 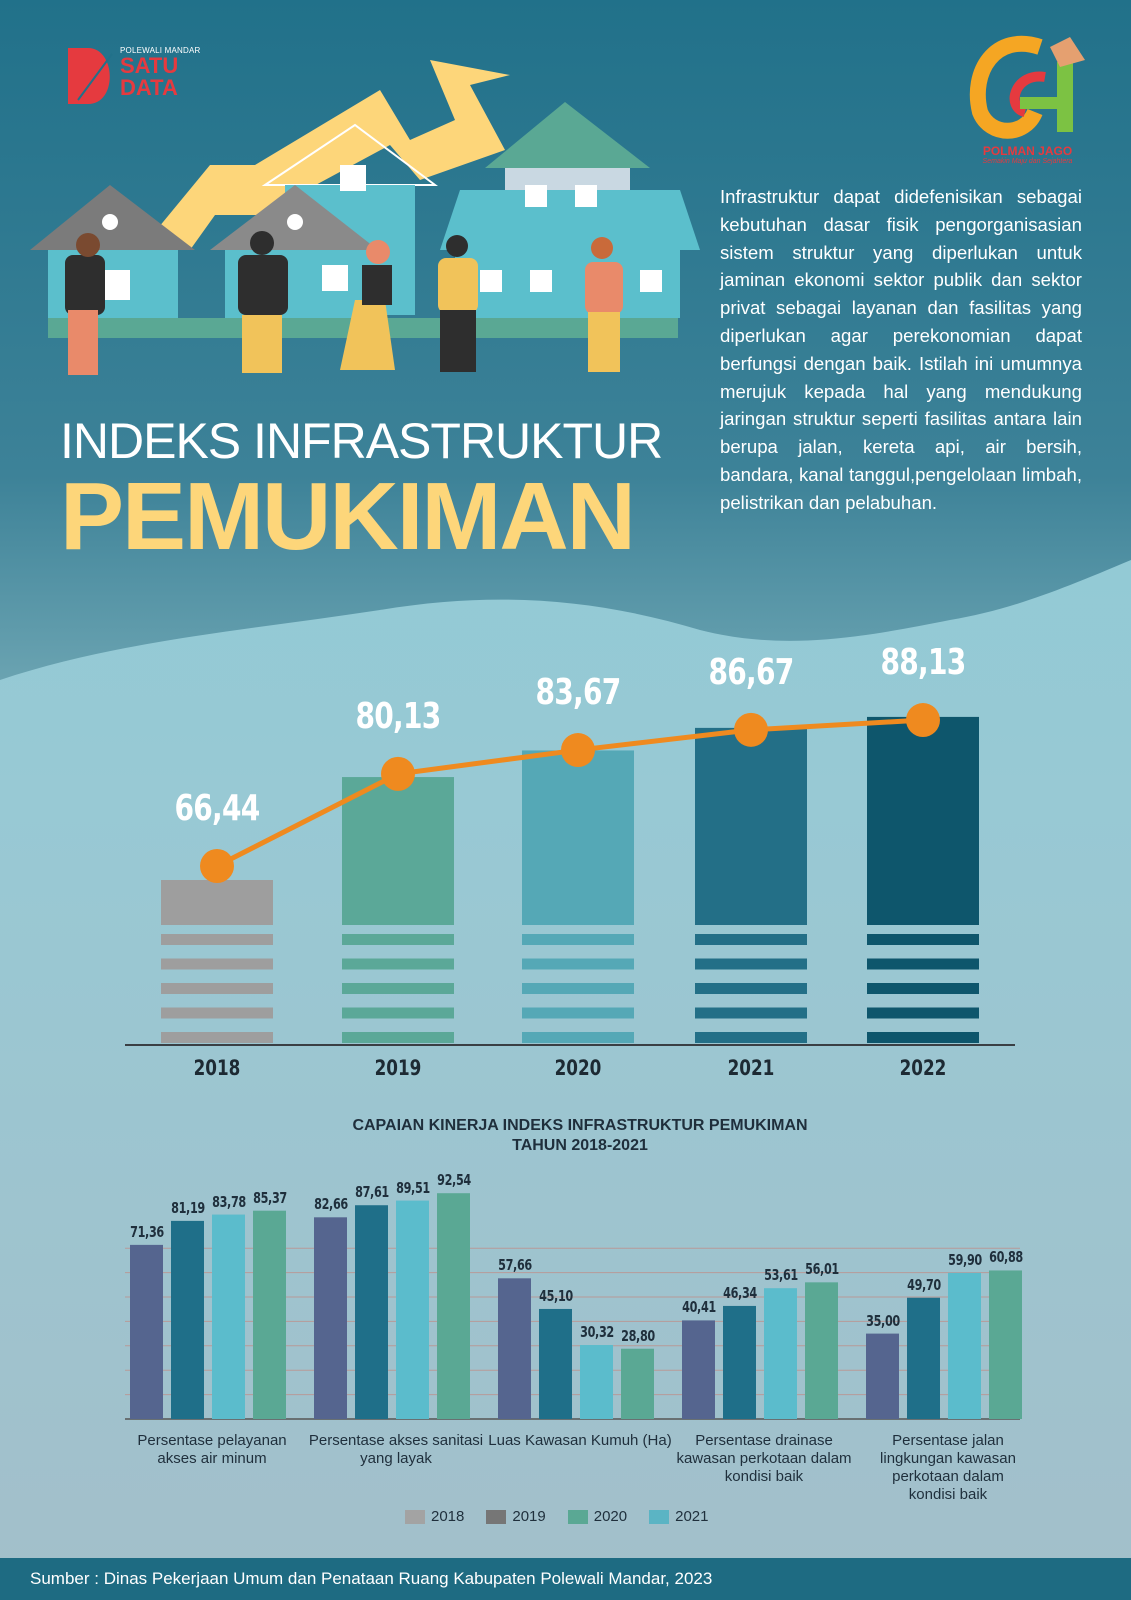 What do you see at coordinates (412, 1187) in the screenshot?
I see `bar-value-label: 89,51` at bounding box center [412, 1187].